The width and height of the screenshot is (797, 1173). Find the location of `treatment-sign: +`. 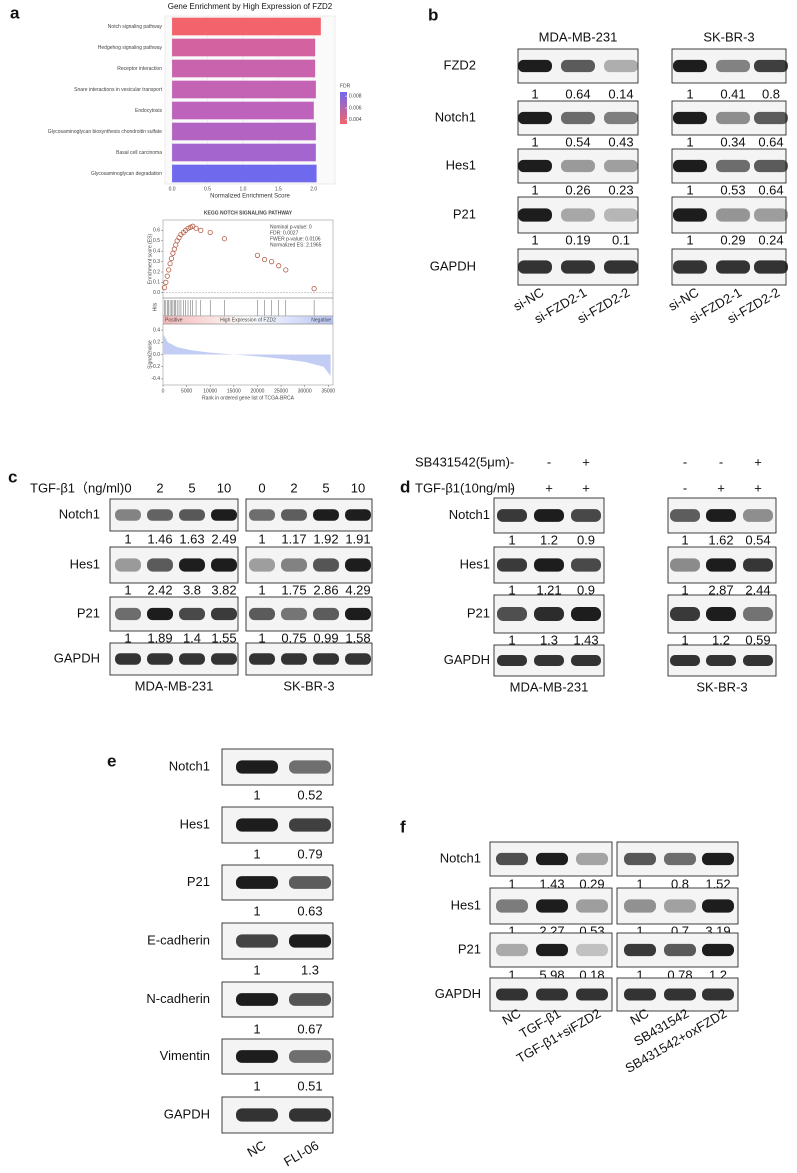

treatment-sign: + is located at coordinates (549, 487).